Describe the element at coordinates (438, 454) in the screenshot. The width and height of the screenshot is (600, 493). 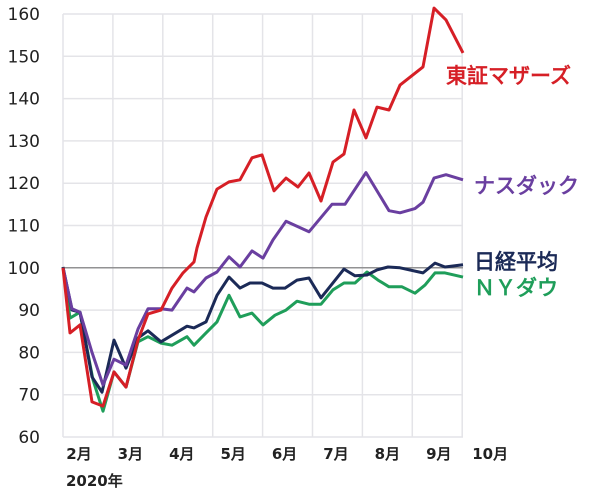
I see `x-tick-label: 9月` at that location.